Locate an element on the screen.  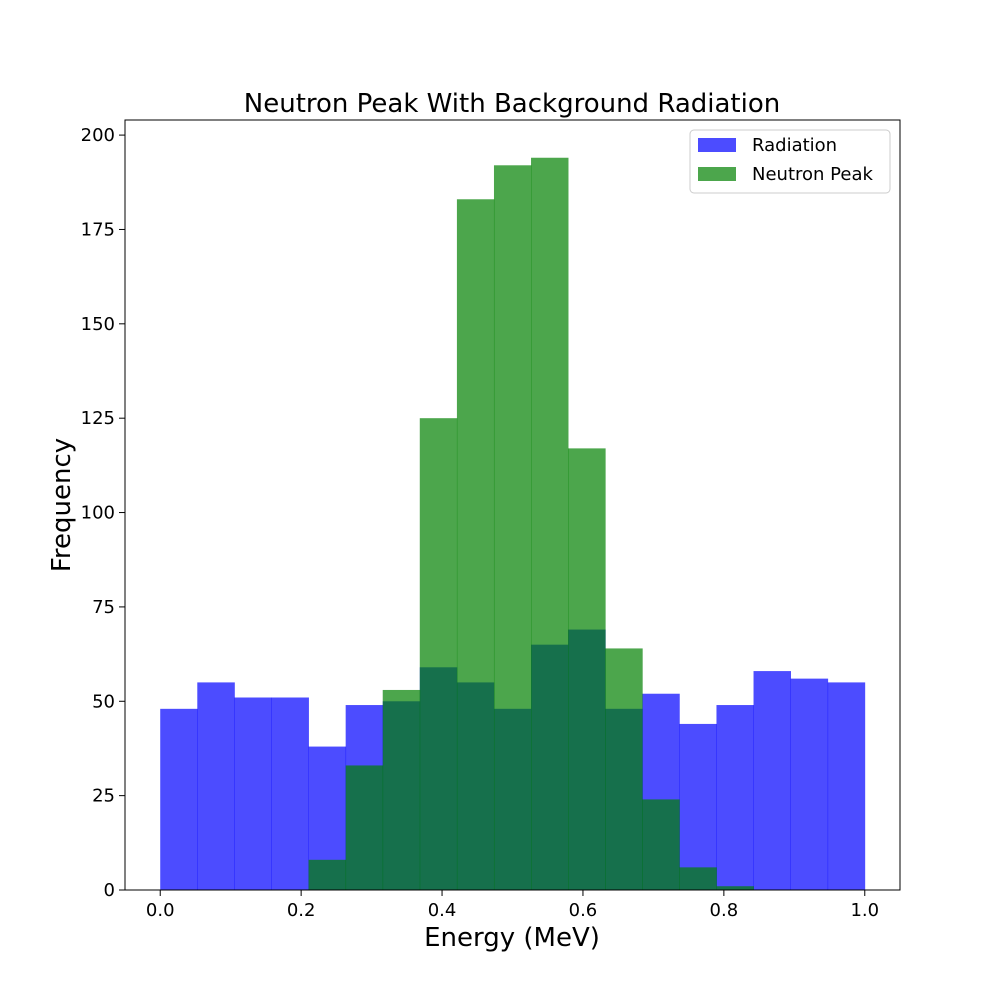
y-tick-label: 200 is located at coordinates (98, 135).